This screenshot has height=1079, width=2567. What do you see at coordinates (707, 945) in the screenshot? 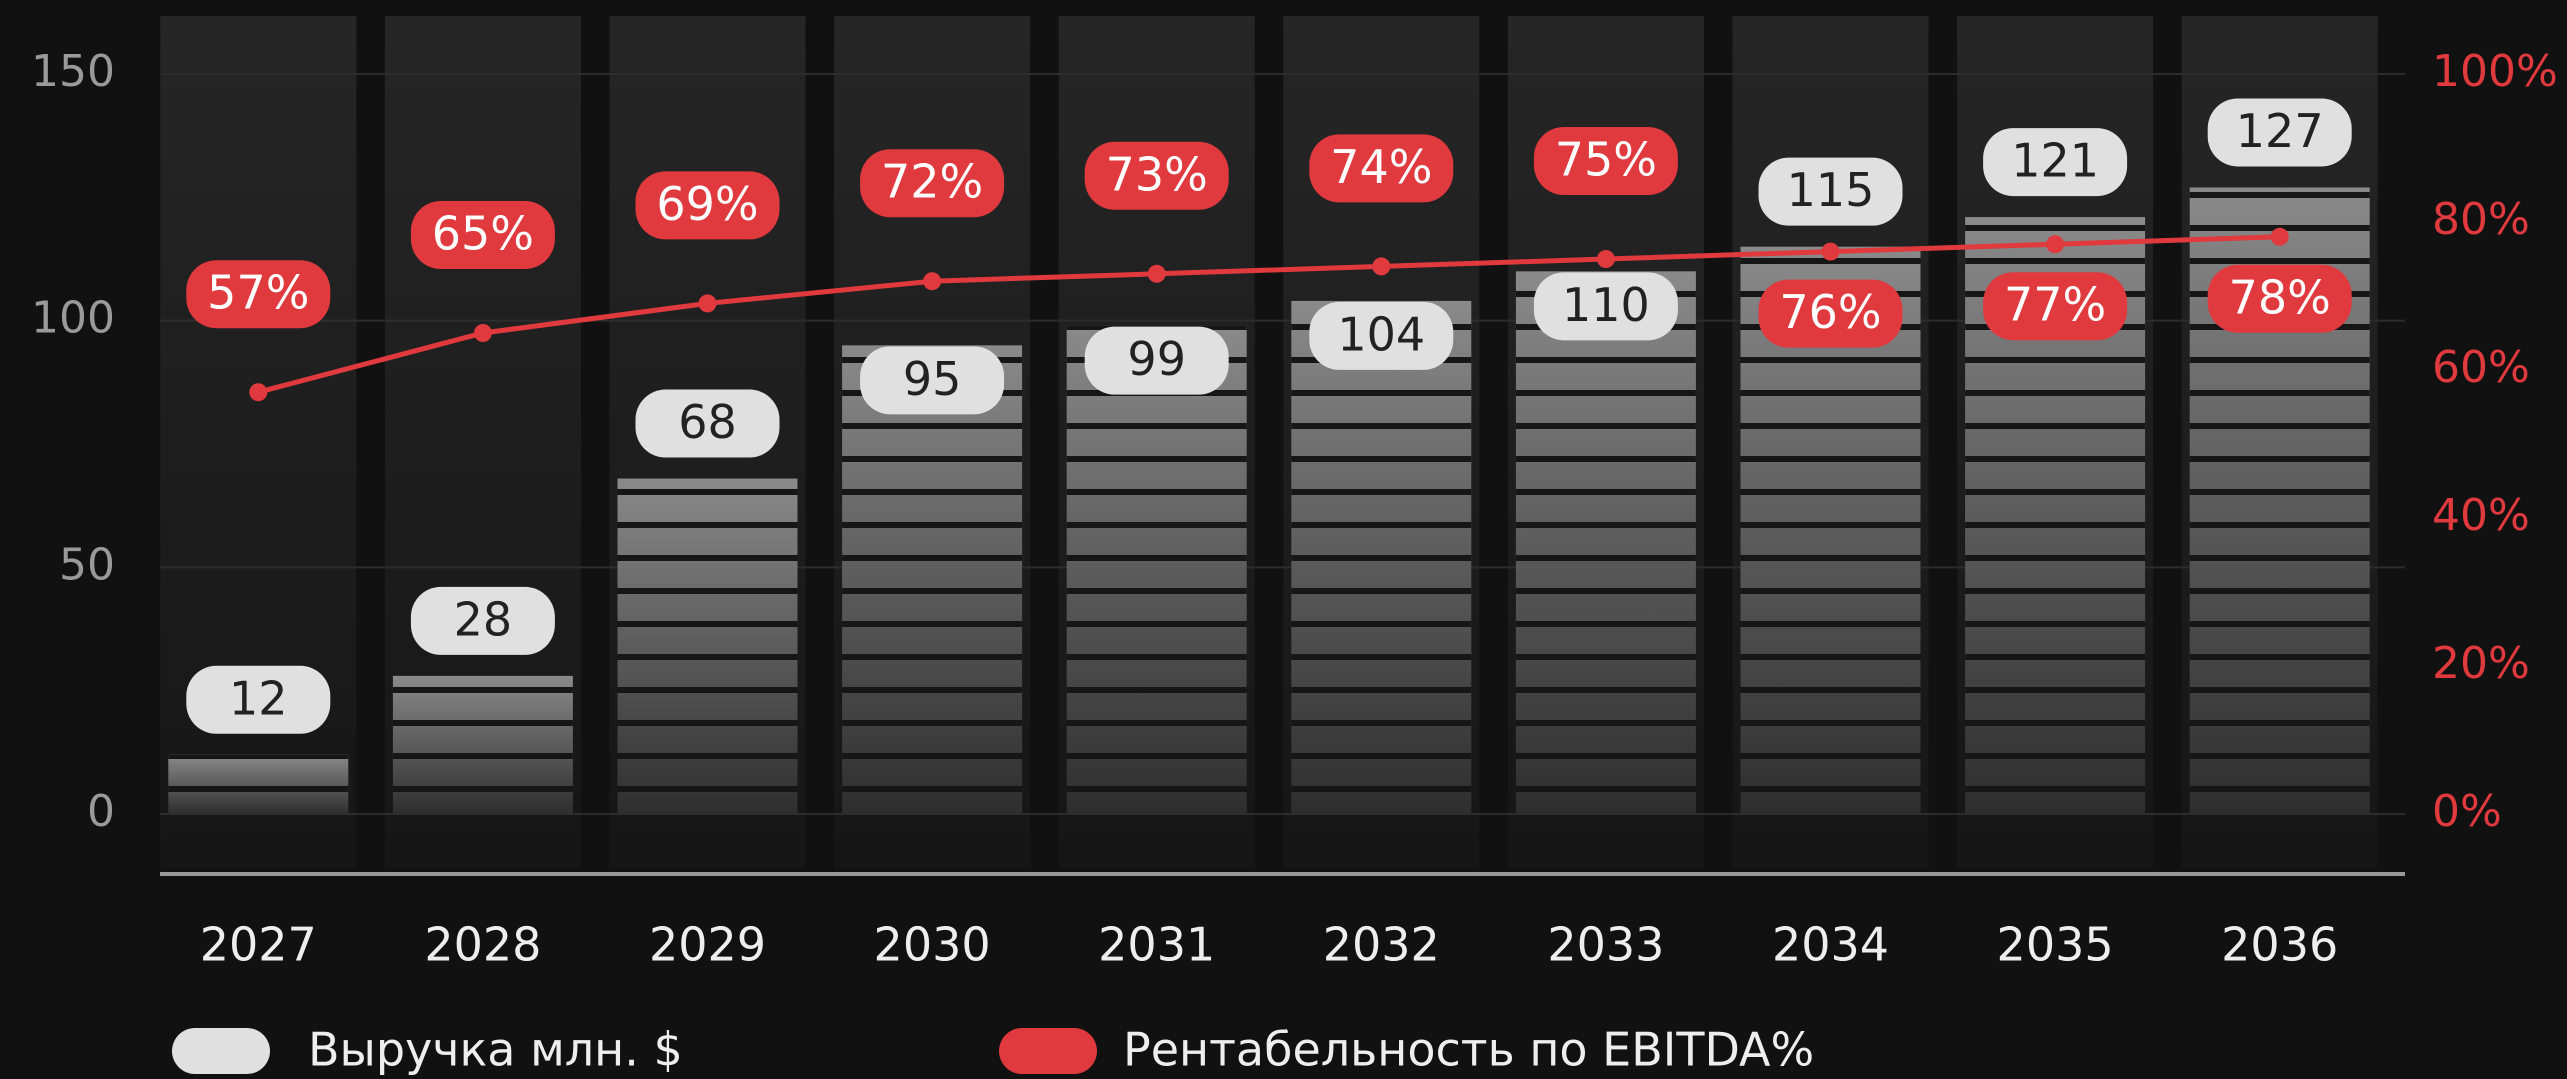
I see `x-tick-label: 2029` at bounding box center [707, 945].